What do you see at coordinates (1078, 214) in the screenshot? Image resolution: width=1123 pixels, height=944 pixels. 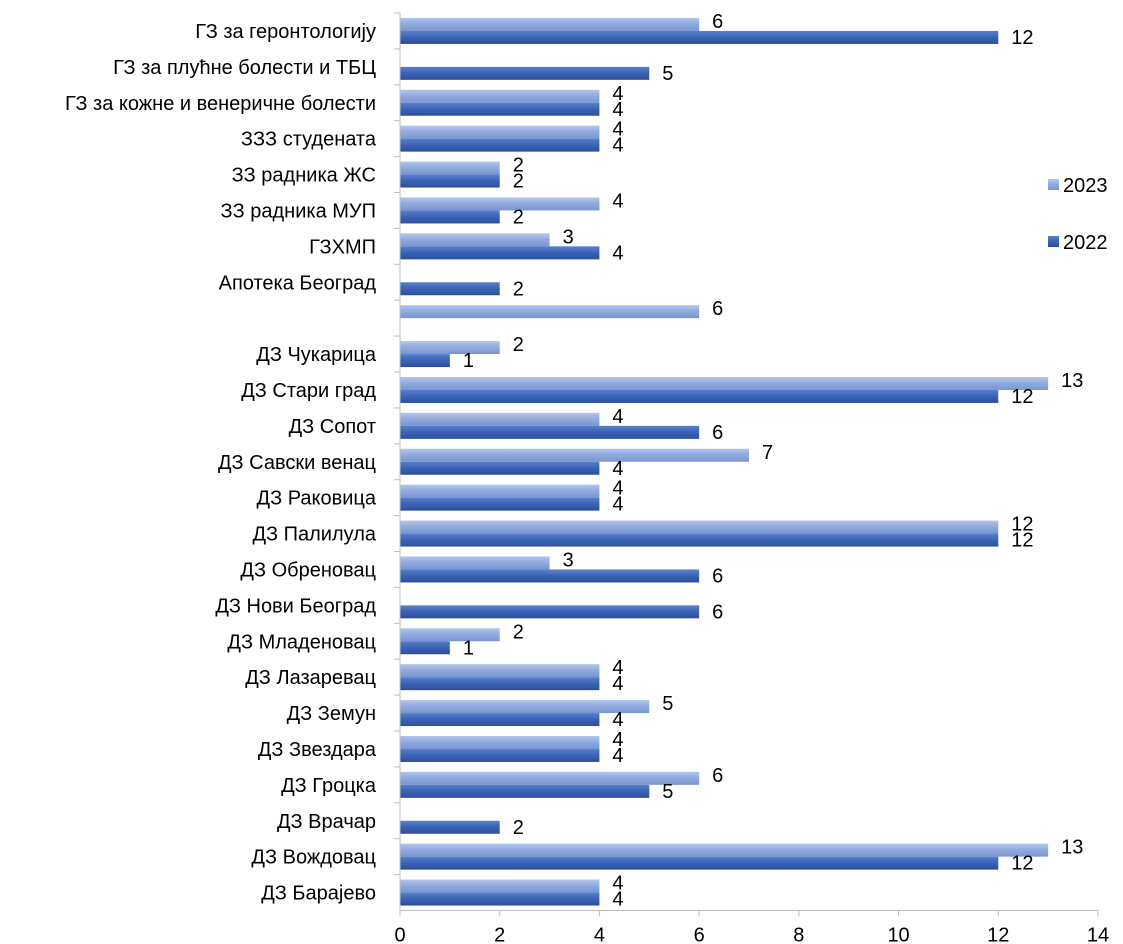 I see `legend: 2023 2022` at bounding box center [1078, 214].